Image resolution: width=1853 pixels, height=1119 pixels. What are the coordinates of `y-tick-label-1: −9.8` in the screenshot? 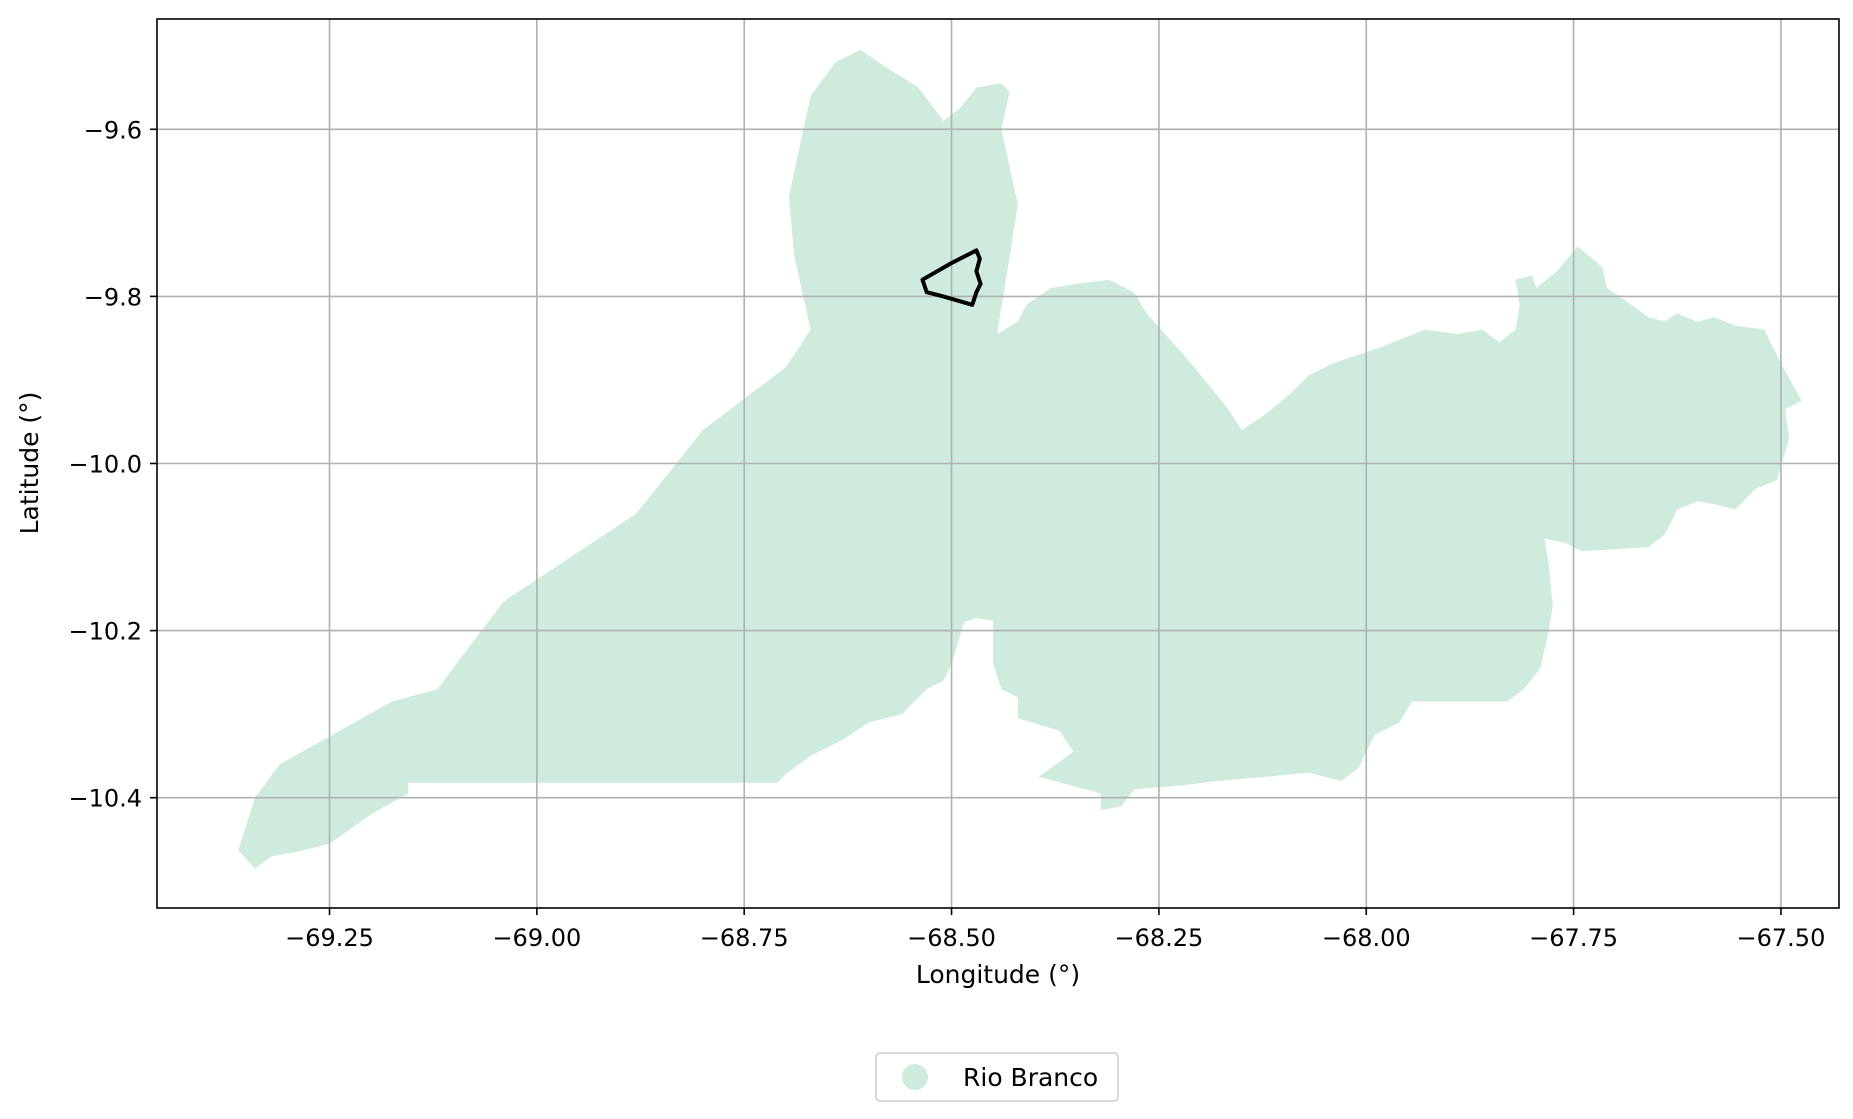 It's located at (113, 297).